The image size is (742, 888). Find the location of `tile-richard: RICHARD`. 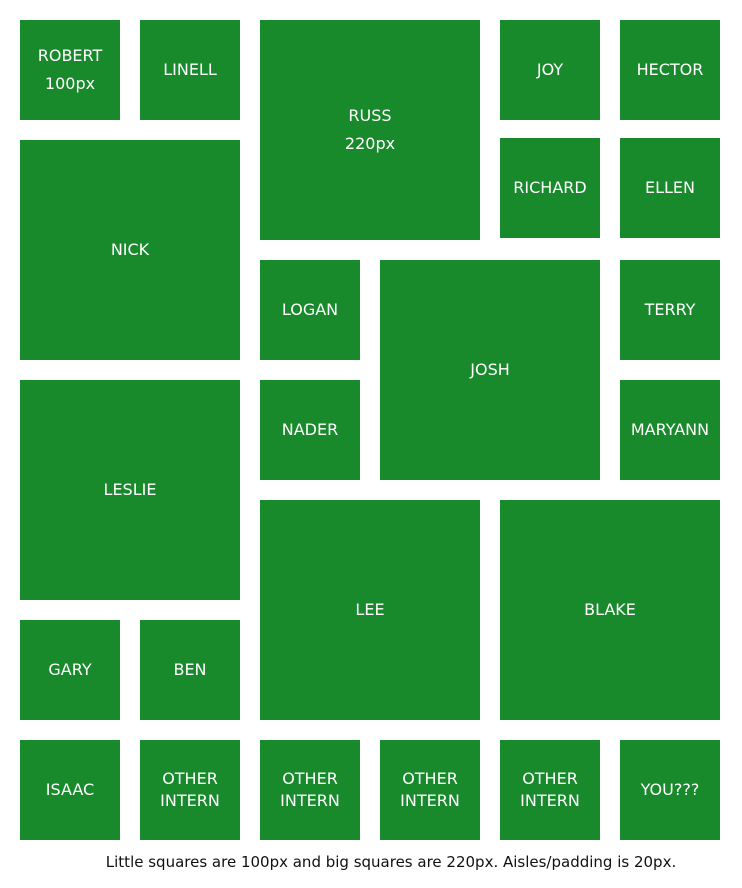

tile-richard: RICHARD is located at coordinates (550, 188).